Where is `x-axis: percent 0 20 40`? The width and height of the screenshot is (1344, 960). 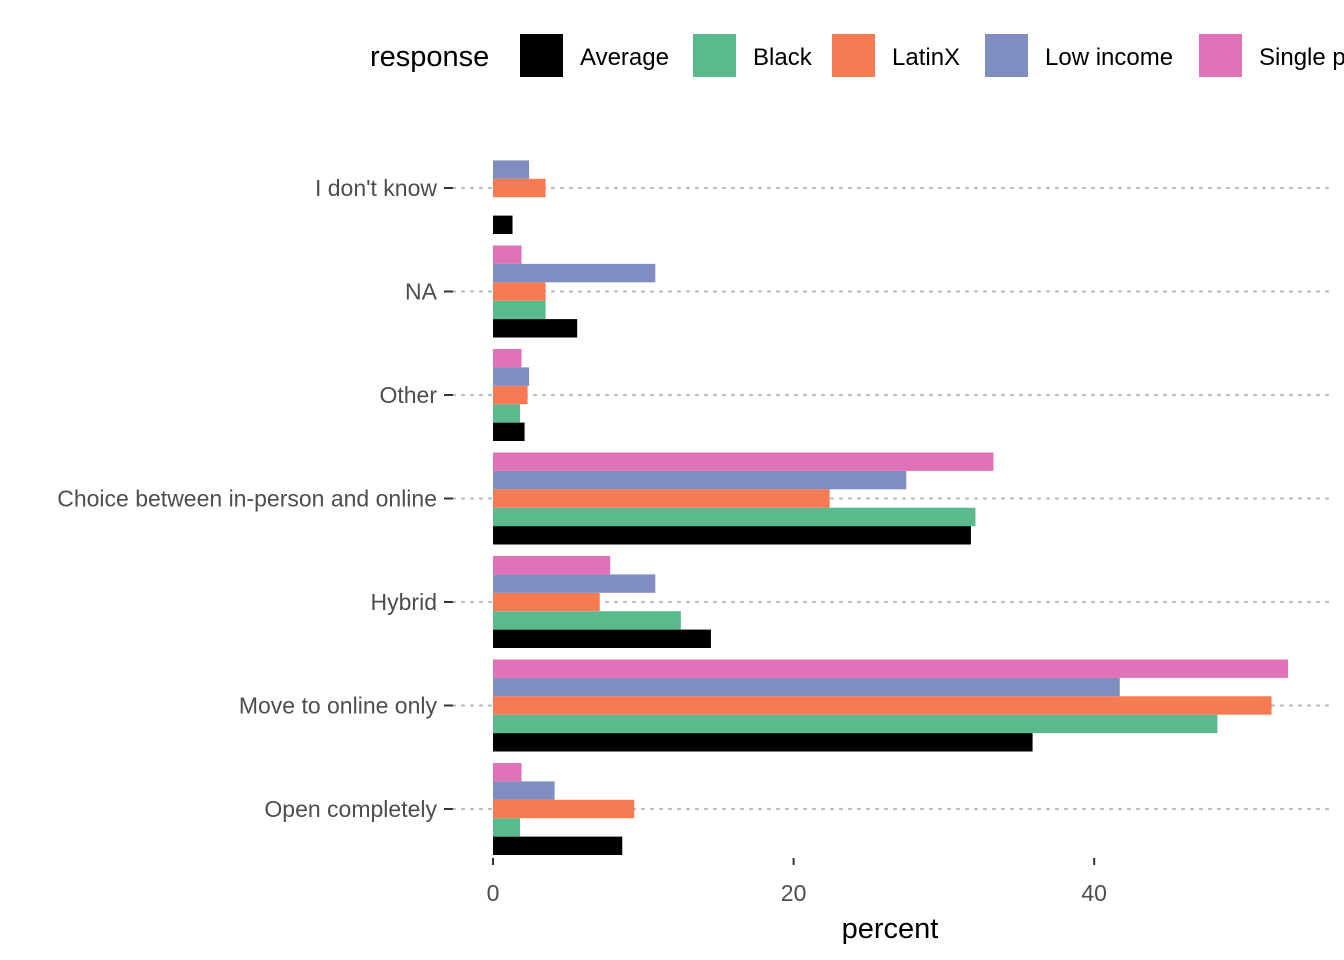
x-axis: percent 0 20 40 is located at coordinates (797, 901).